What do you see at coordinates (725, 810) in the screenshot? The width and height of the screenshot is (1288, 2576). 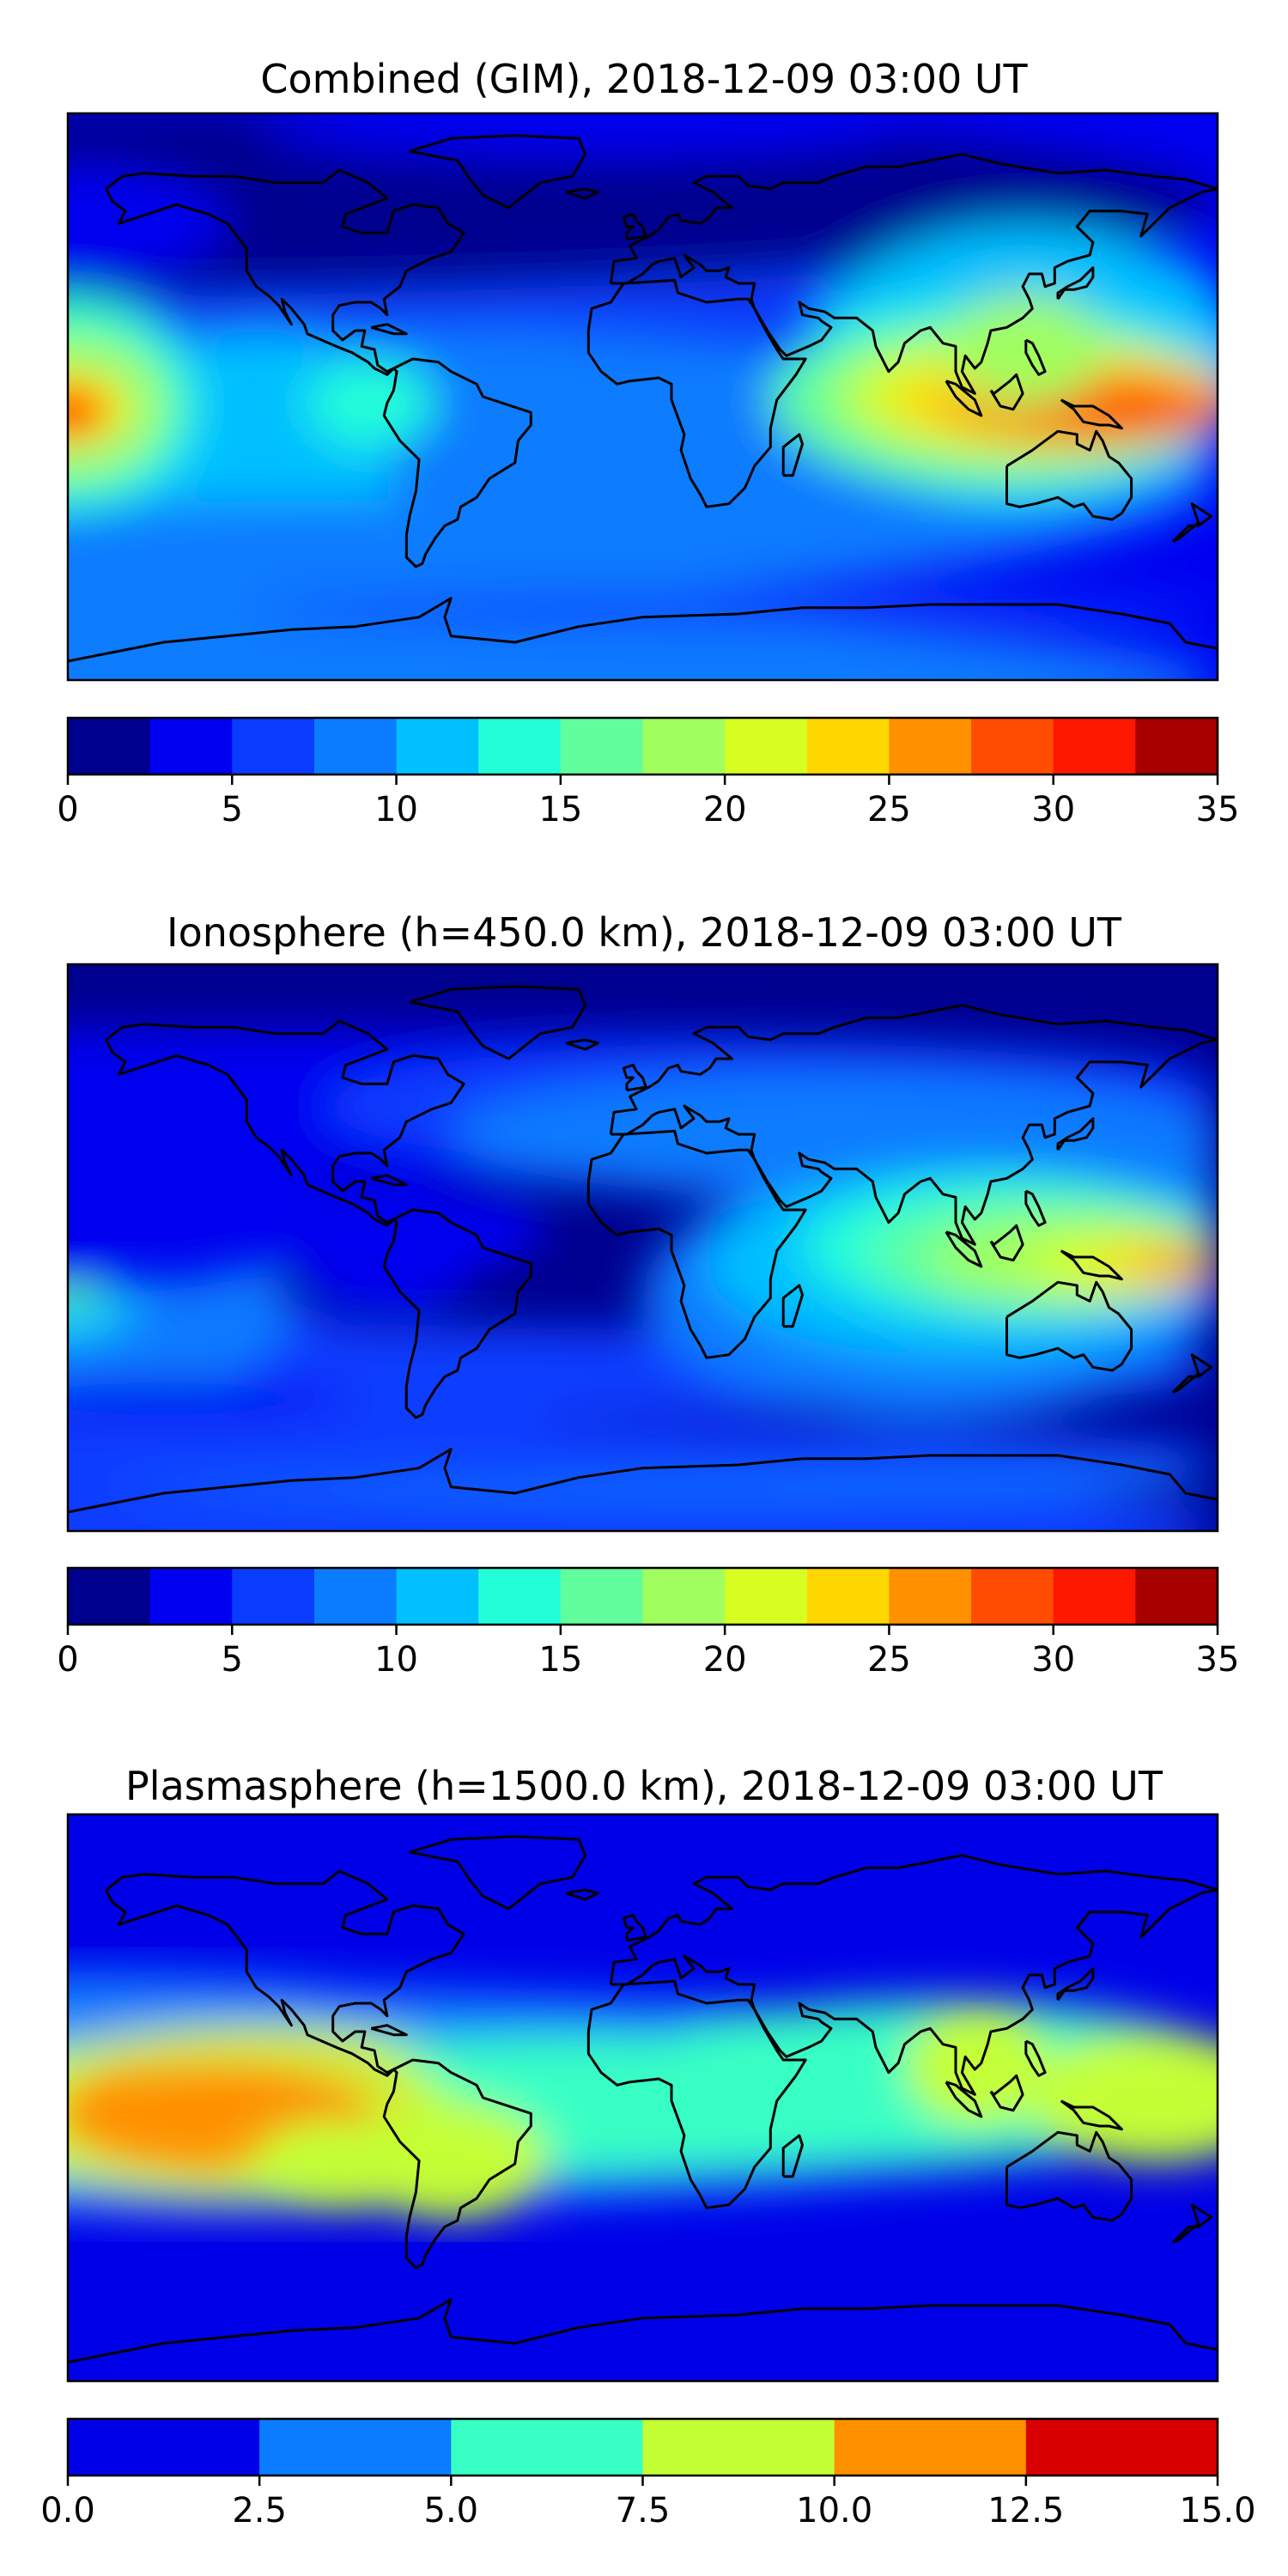 I see `colorbar-tick-label-4: 20` at bounding box center [725, 810].